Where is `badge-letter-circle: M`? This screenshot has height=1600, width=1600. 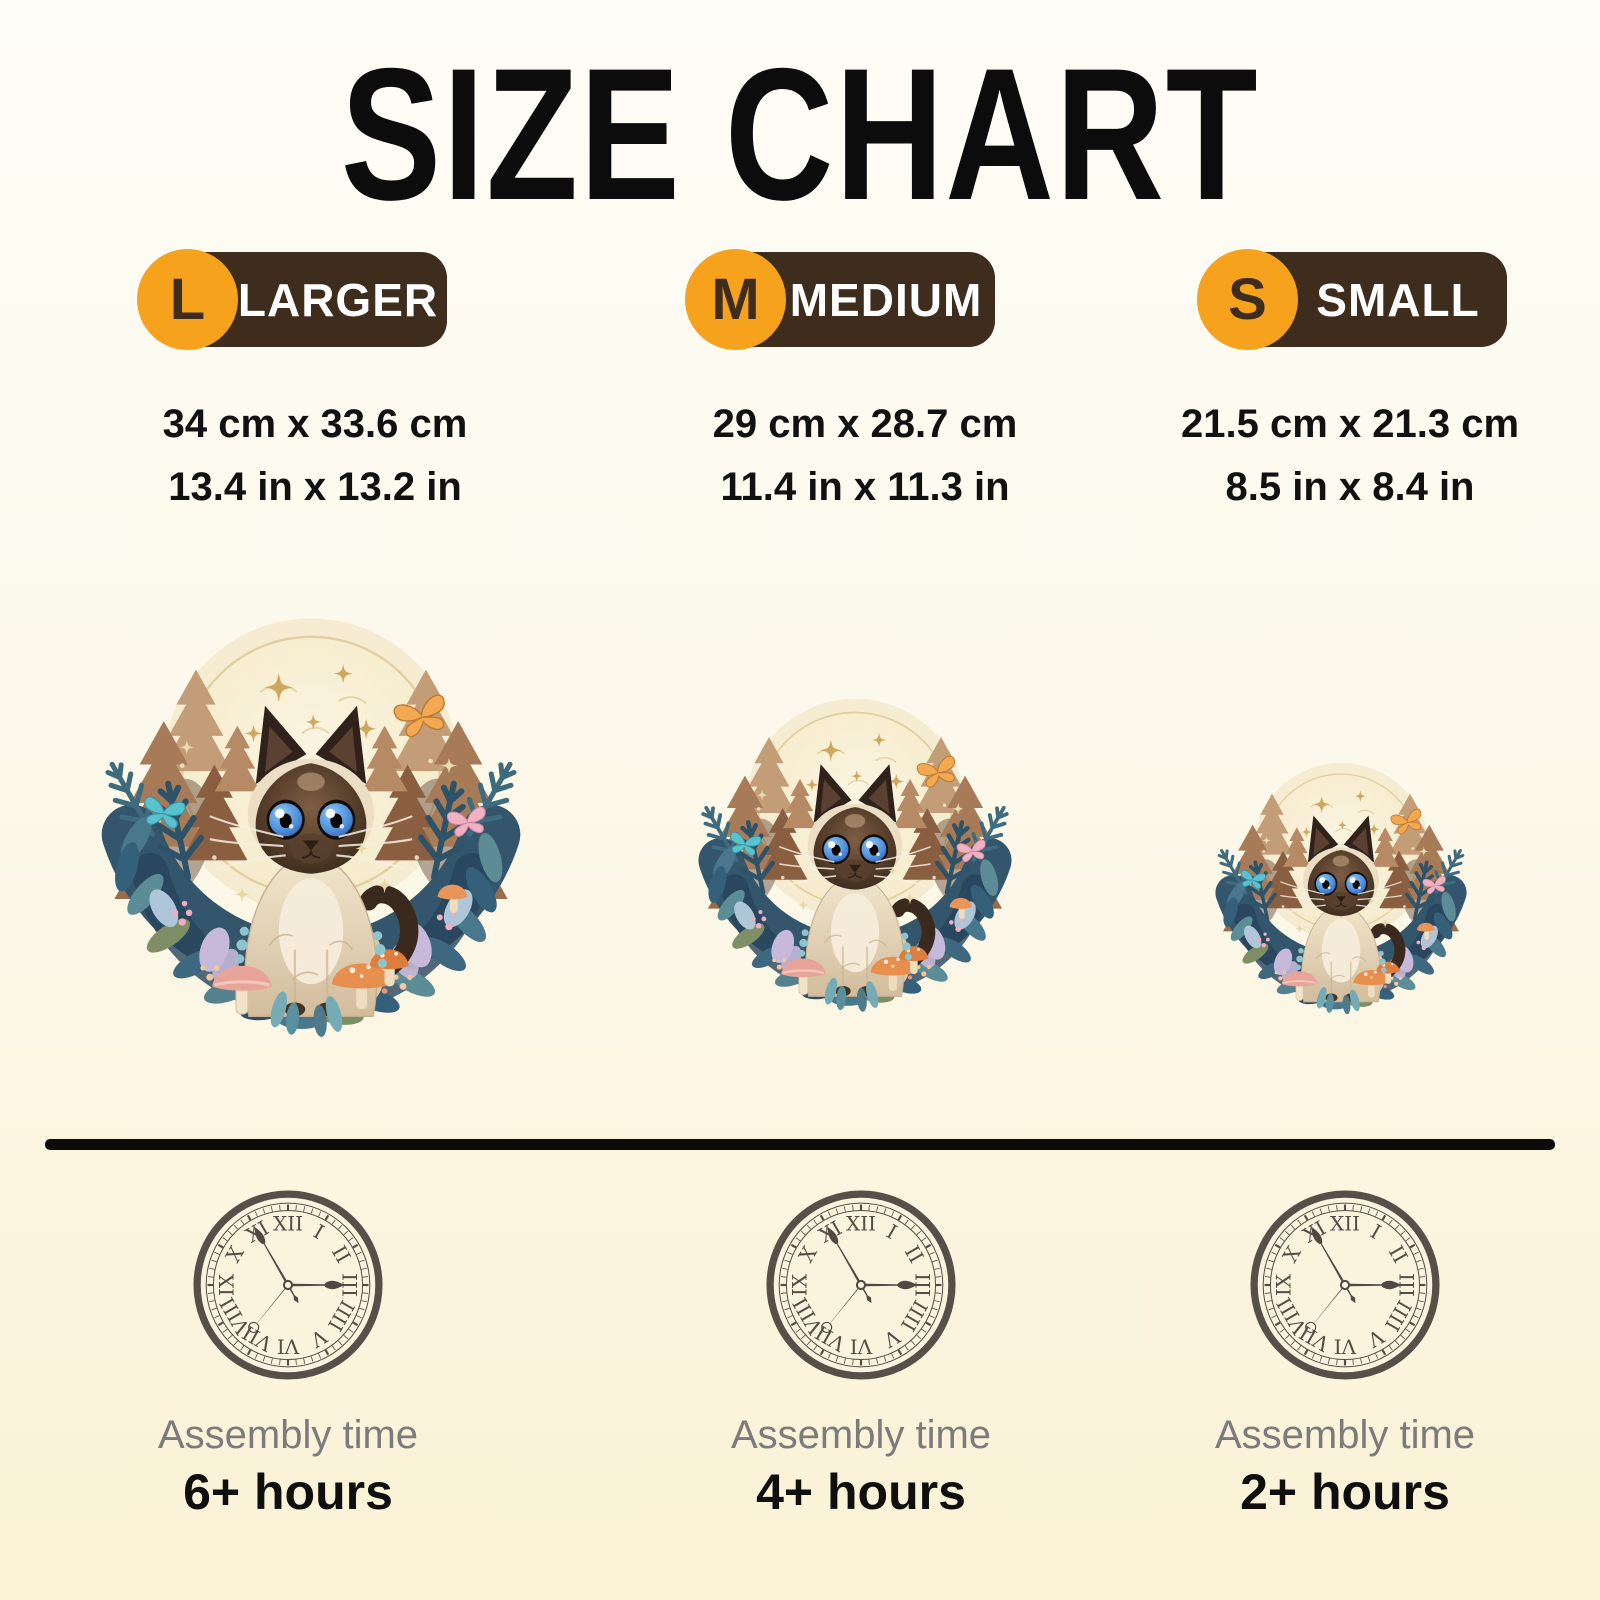
badge-letter-circle: M is located at coordinates (735, 299).